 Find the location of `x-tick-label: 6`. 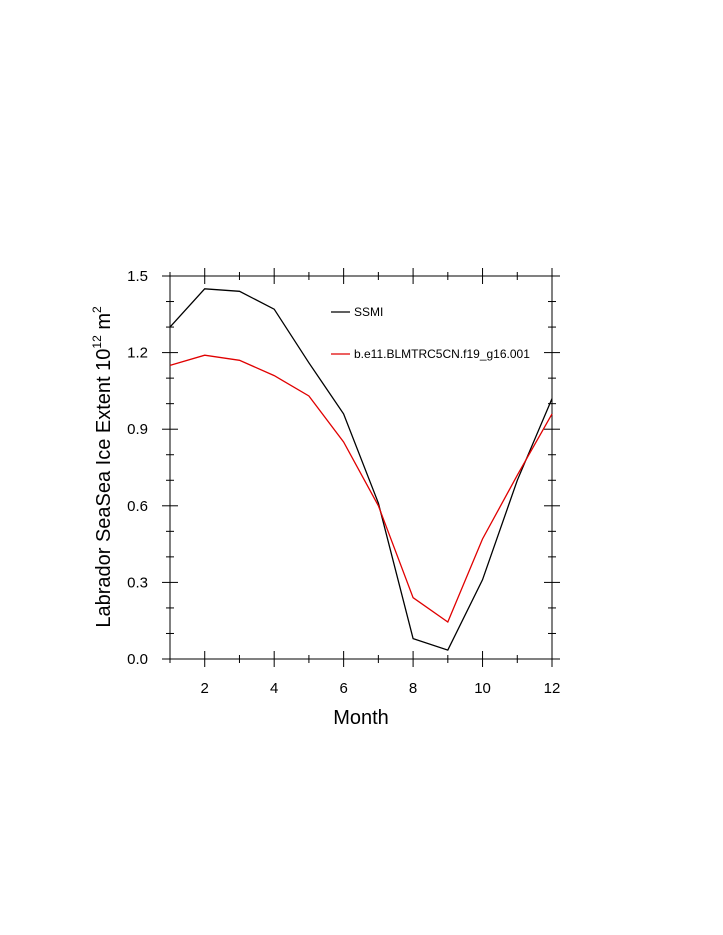

x-tick-label: 6 is located at coordinates (343, 688).